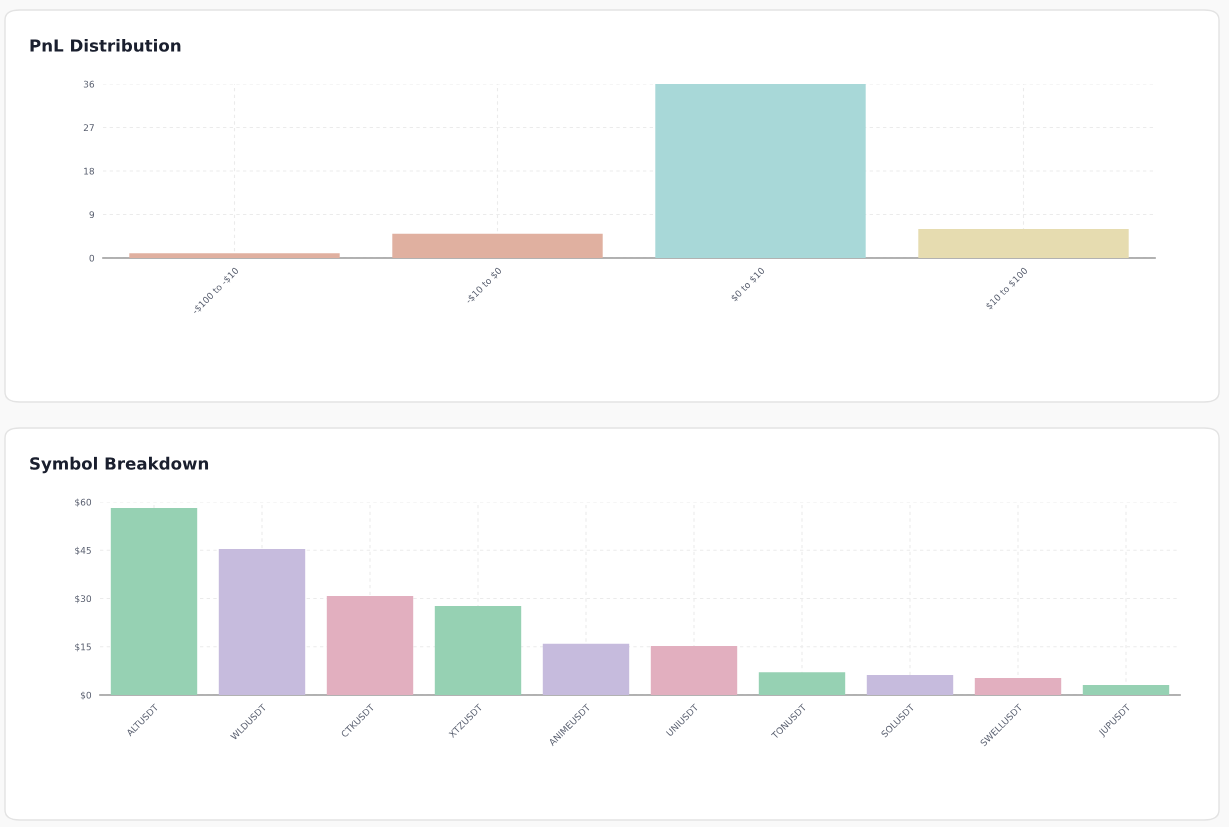  Describe the element at coordinates (119, 465) in the screenshot. I see `chart-title: Symbol Breakdown` at that location.